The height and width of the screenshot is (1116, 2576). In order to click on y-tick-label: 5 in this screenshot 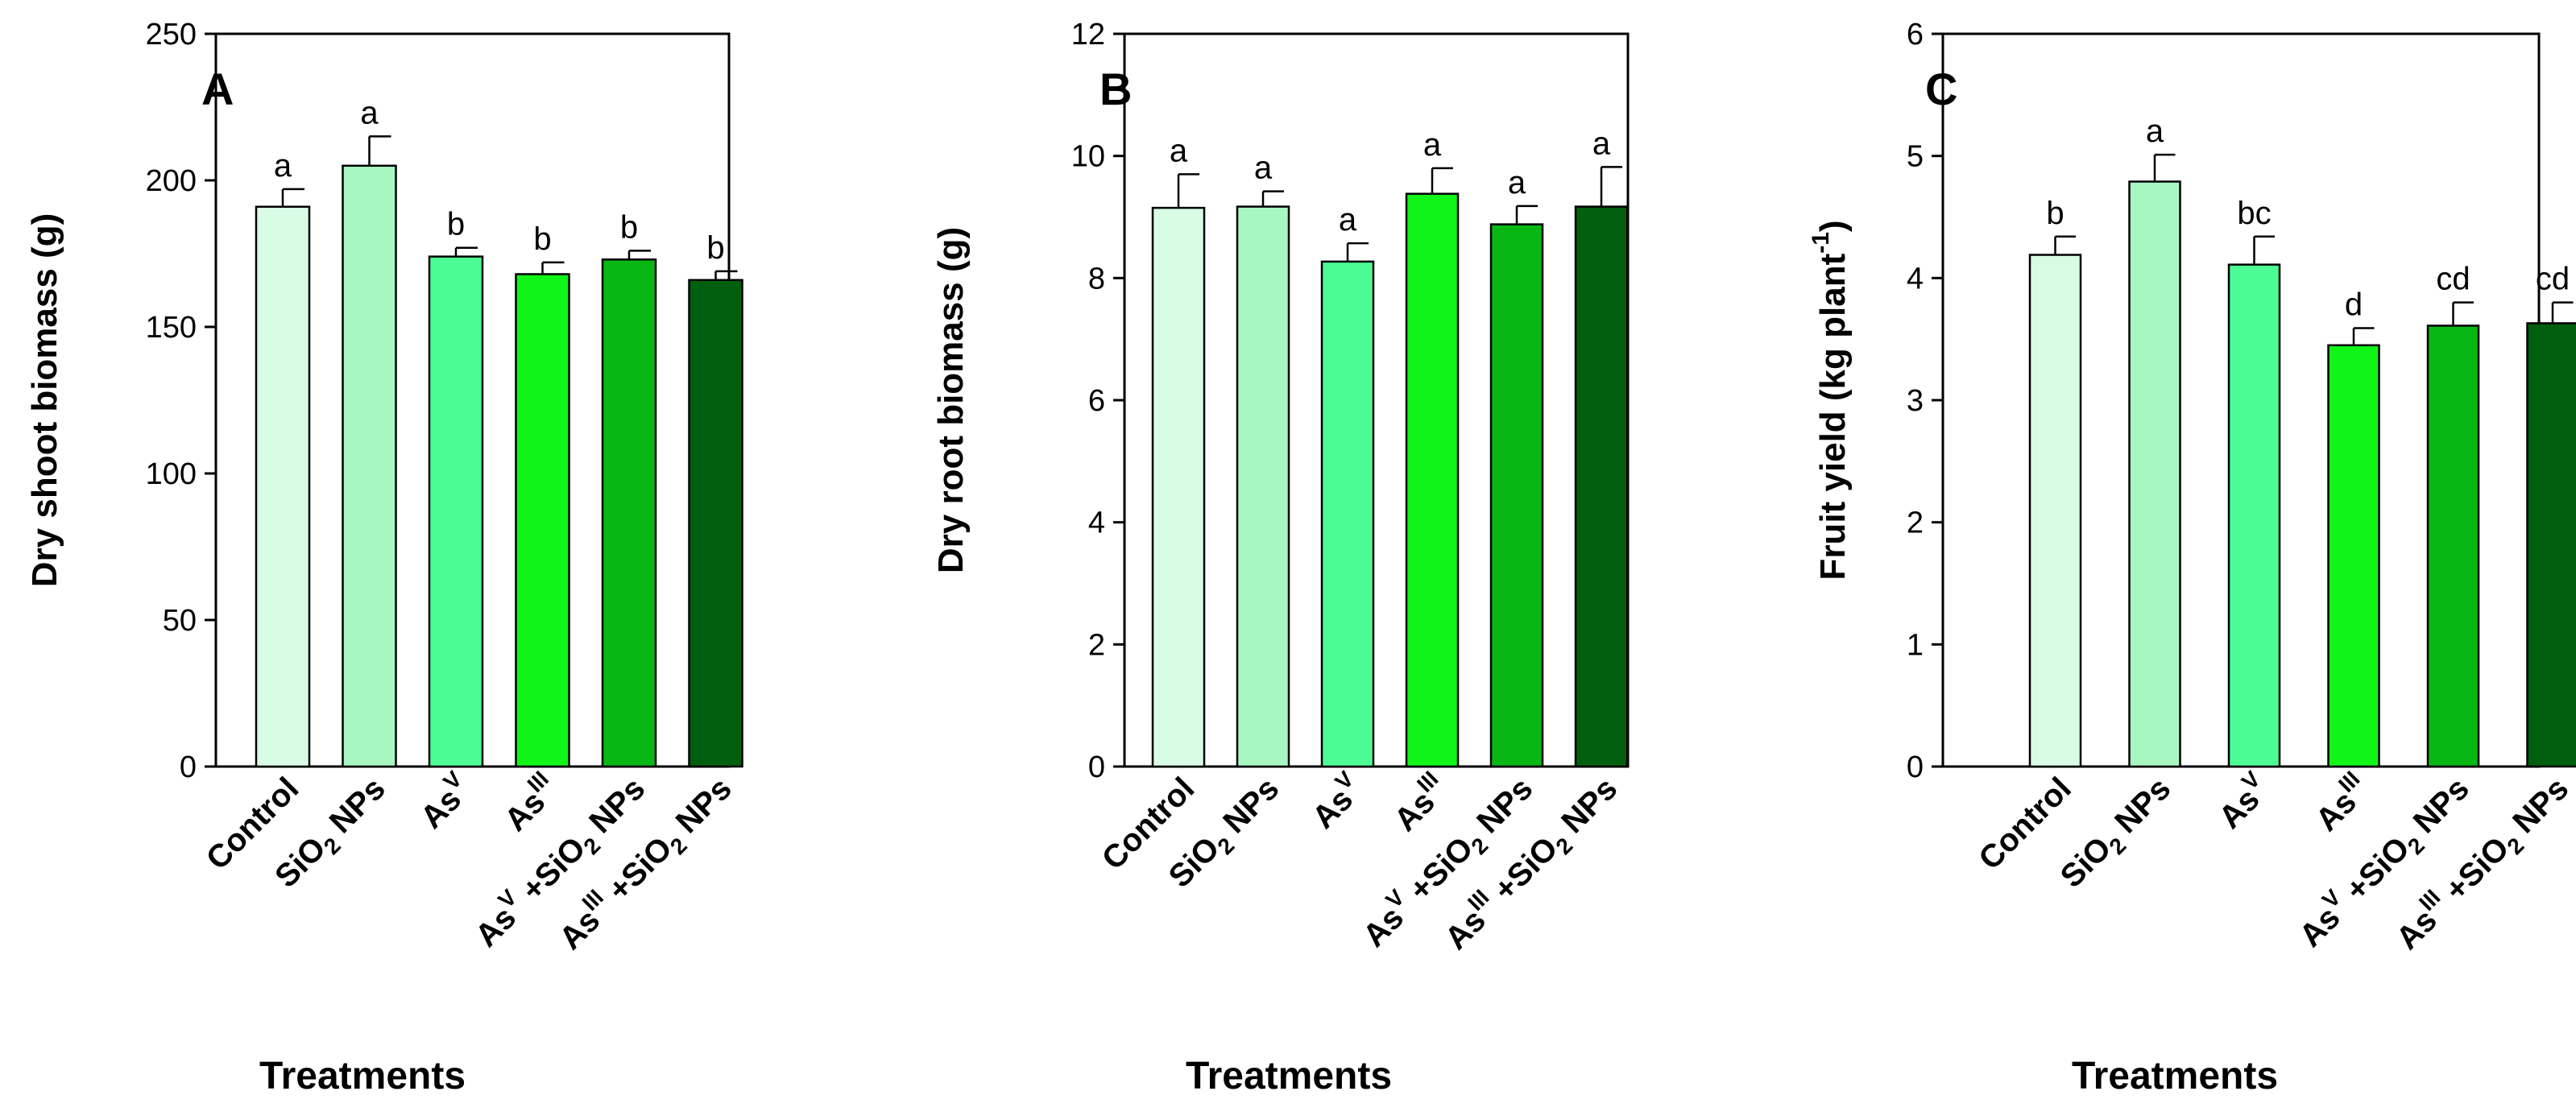, I will do `click(1915, 157)`.